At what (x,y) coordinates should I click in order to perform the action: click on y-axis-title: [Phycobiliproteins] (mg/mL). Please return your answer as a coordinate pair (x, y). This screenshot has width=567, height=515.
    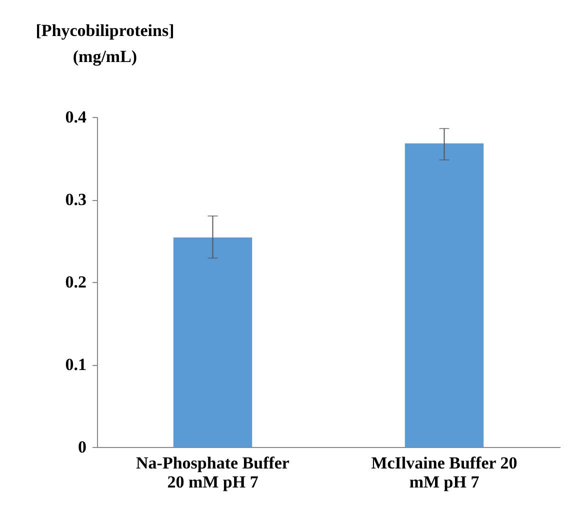
    Looking at the image, I should click on (105, 43).